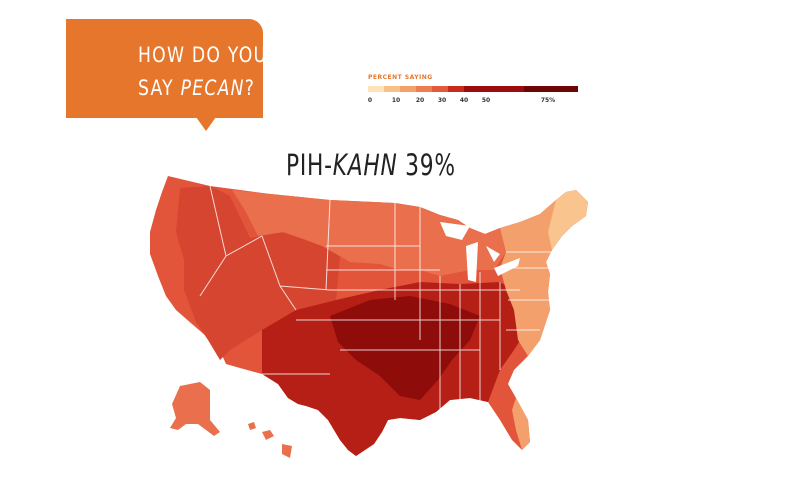  Describe the element at coordinates (568, 220) in the screenshot. I see `map-region-new-england` at that location.